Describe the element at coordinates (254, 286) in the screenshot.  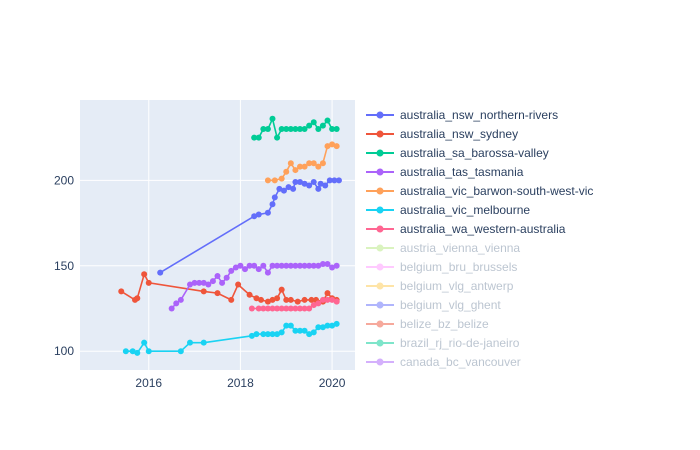
I see `series-australia_tas_tasmania` at that location.